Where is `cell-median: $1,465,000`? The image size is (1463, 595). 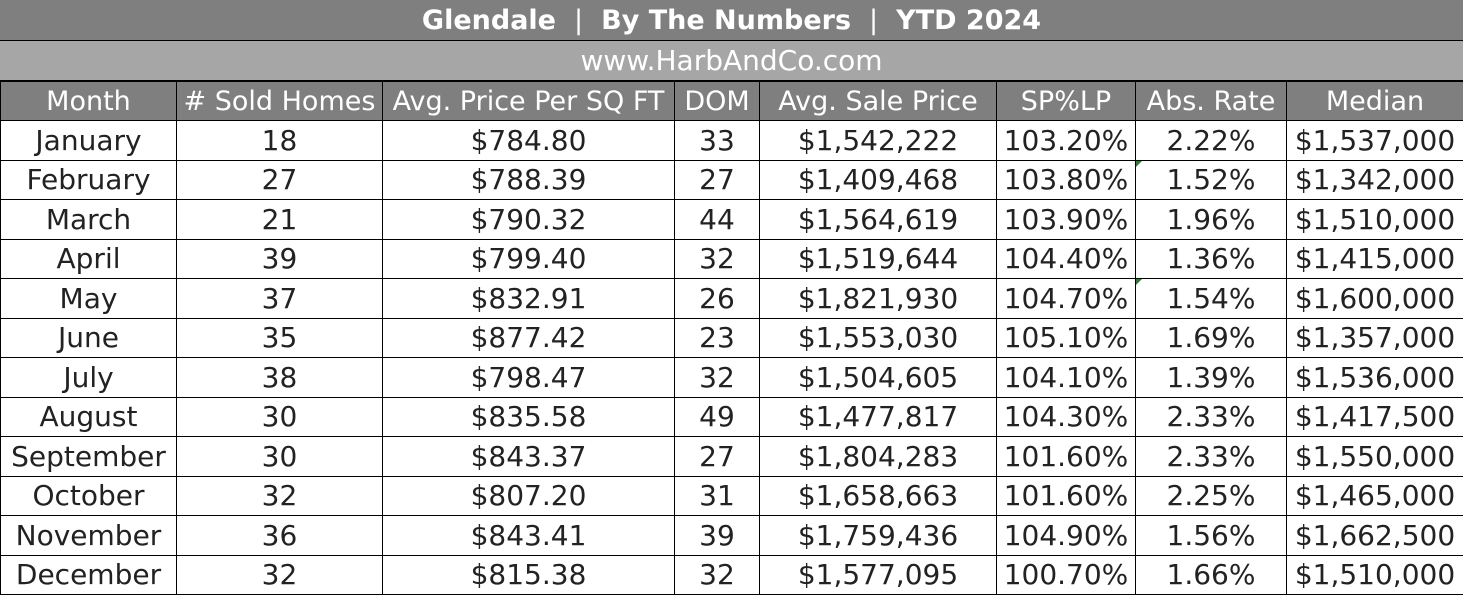
cell-median: $1,465,000 is located at coordinates (1374, 495).